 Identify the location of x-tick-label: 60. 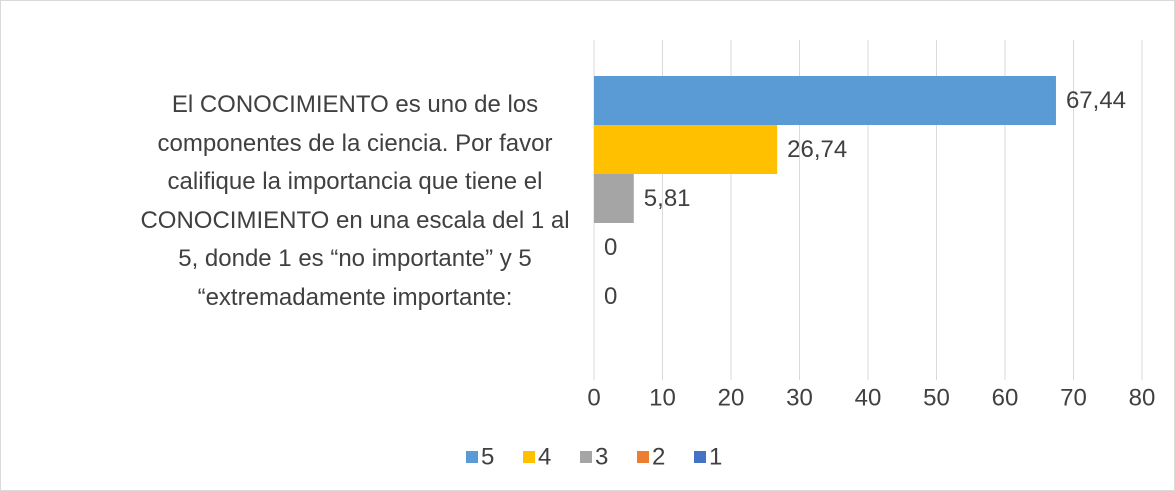
(1005, 397).